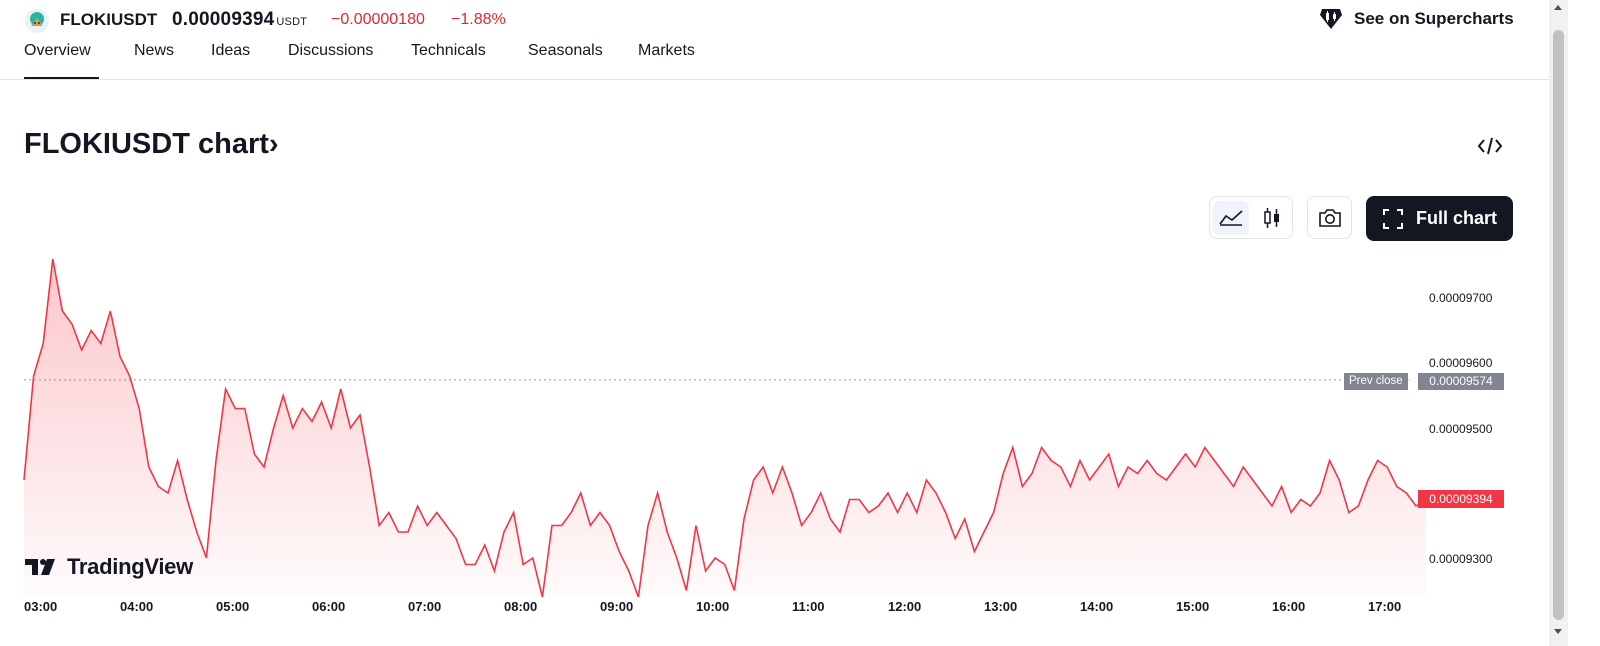 The width and height of the screenshot is (1600, 646). Describe the element at coordinates (1558, 631) in the screenshot. I see `scroll-down-arrow-icon` at that location.